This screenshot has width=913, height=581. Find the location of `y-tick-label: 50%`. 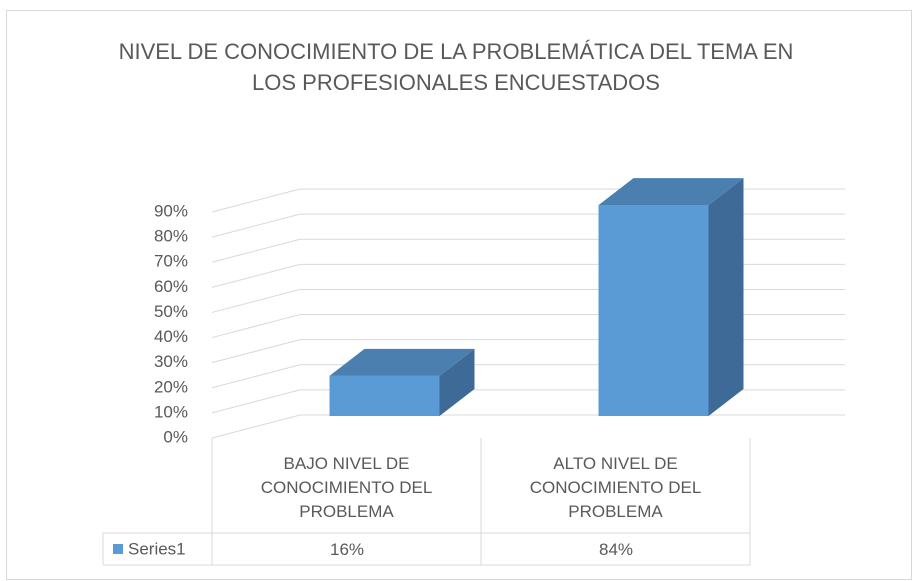

y-tick-label: 50% is located at coordinates (171, 311).